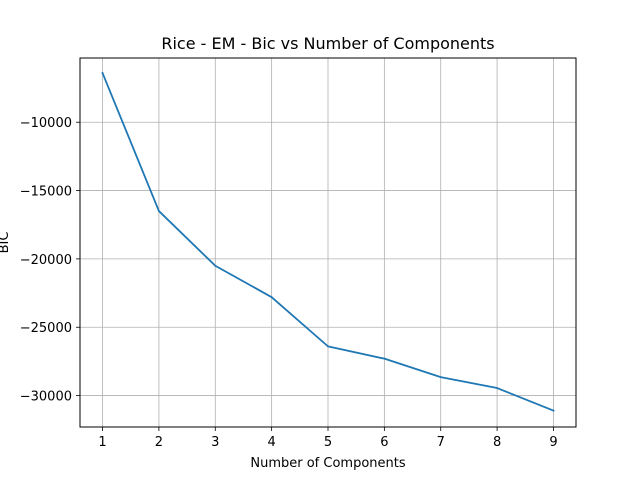 This screenshot has width=640, height=480. Describe the element at coordinates (46, 123) in the screenshot. I see `y-tick-label: −10000` at that location.